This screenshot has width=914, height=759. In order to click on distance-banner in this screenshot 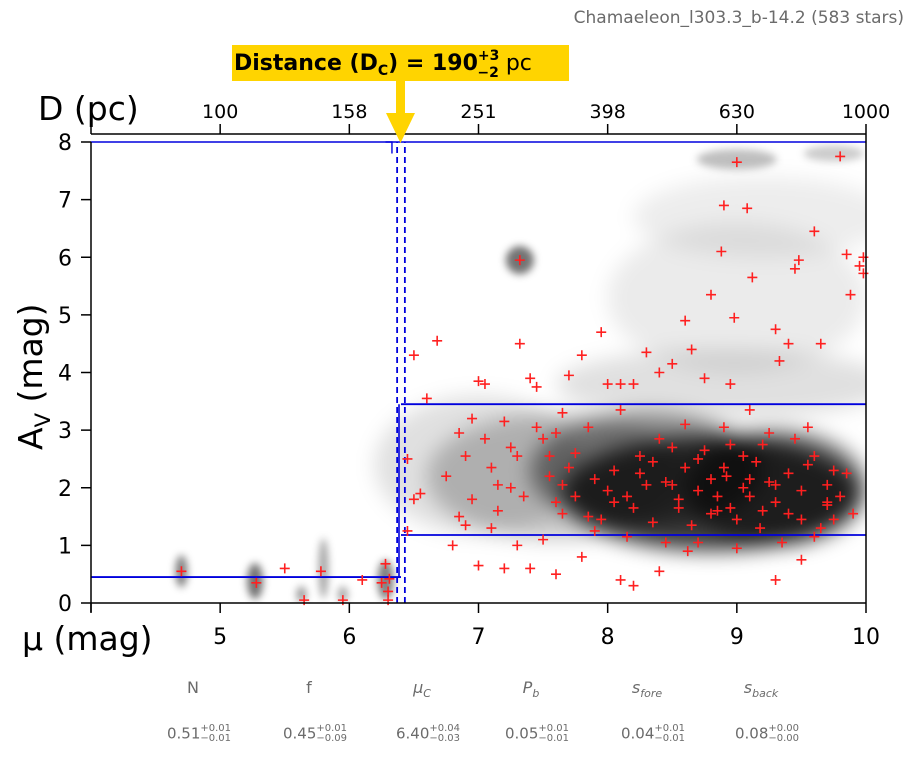, I will do `click(400, 63)`.